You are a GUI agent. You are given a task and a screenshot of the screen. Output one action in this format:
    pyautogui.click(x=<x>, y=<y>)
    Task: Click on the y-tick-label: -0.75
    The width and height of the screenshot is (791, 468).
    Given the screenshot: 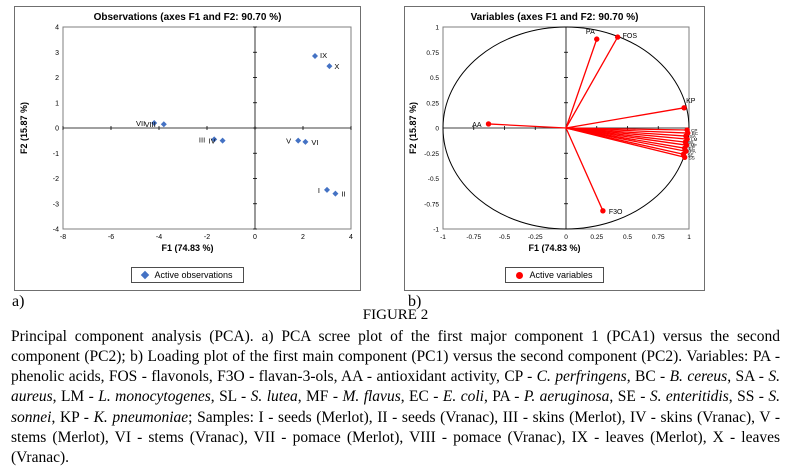 What is the action you would take?
    pyautogui.click(x=431, y=204)
    